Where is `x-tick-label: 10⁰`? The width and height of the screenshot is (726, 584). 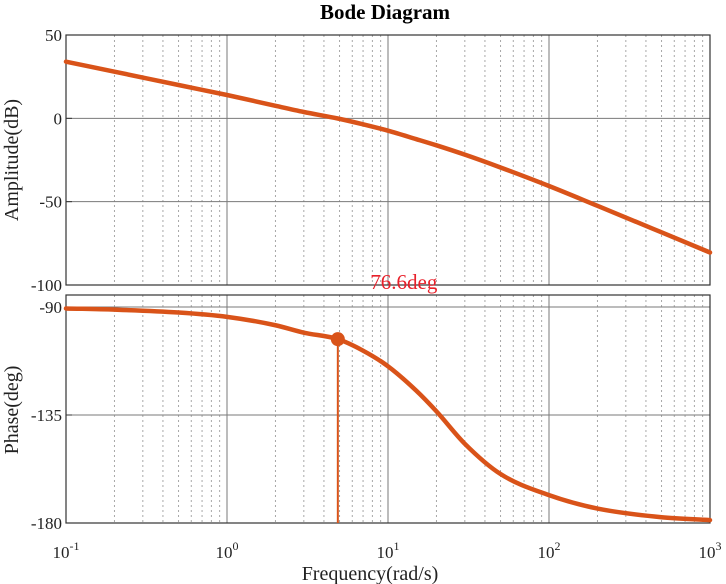 x-tick-label: 10⁰ is located at coordinates (227, 550).